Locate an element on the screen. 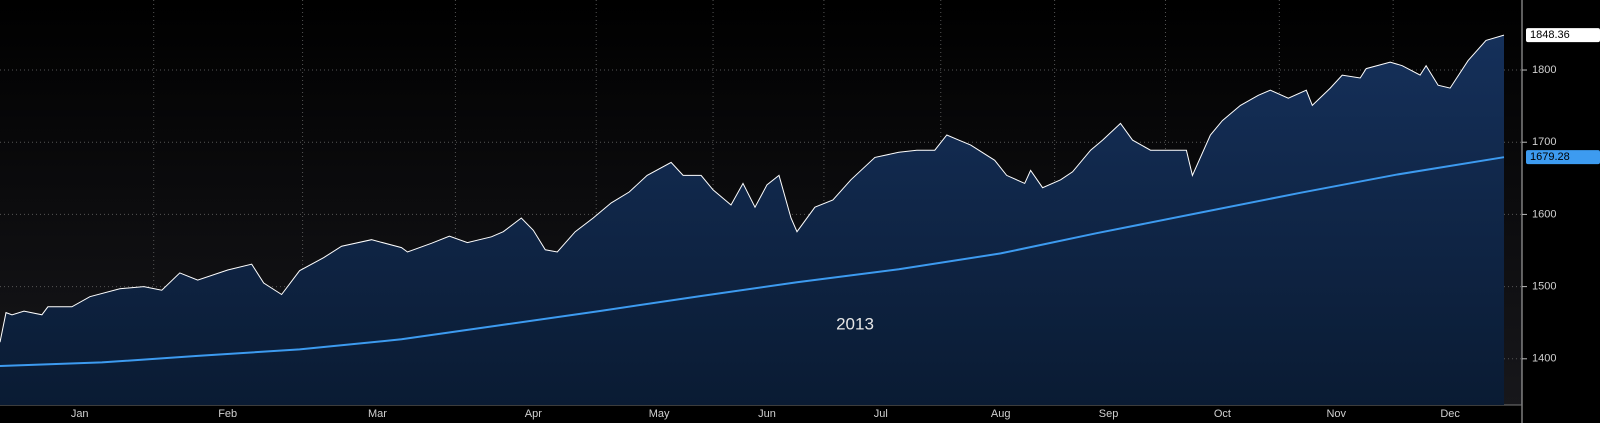  y-tick-label: 1400 is located at coordinates (1544, 359).